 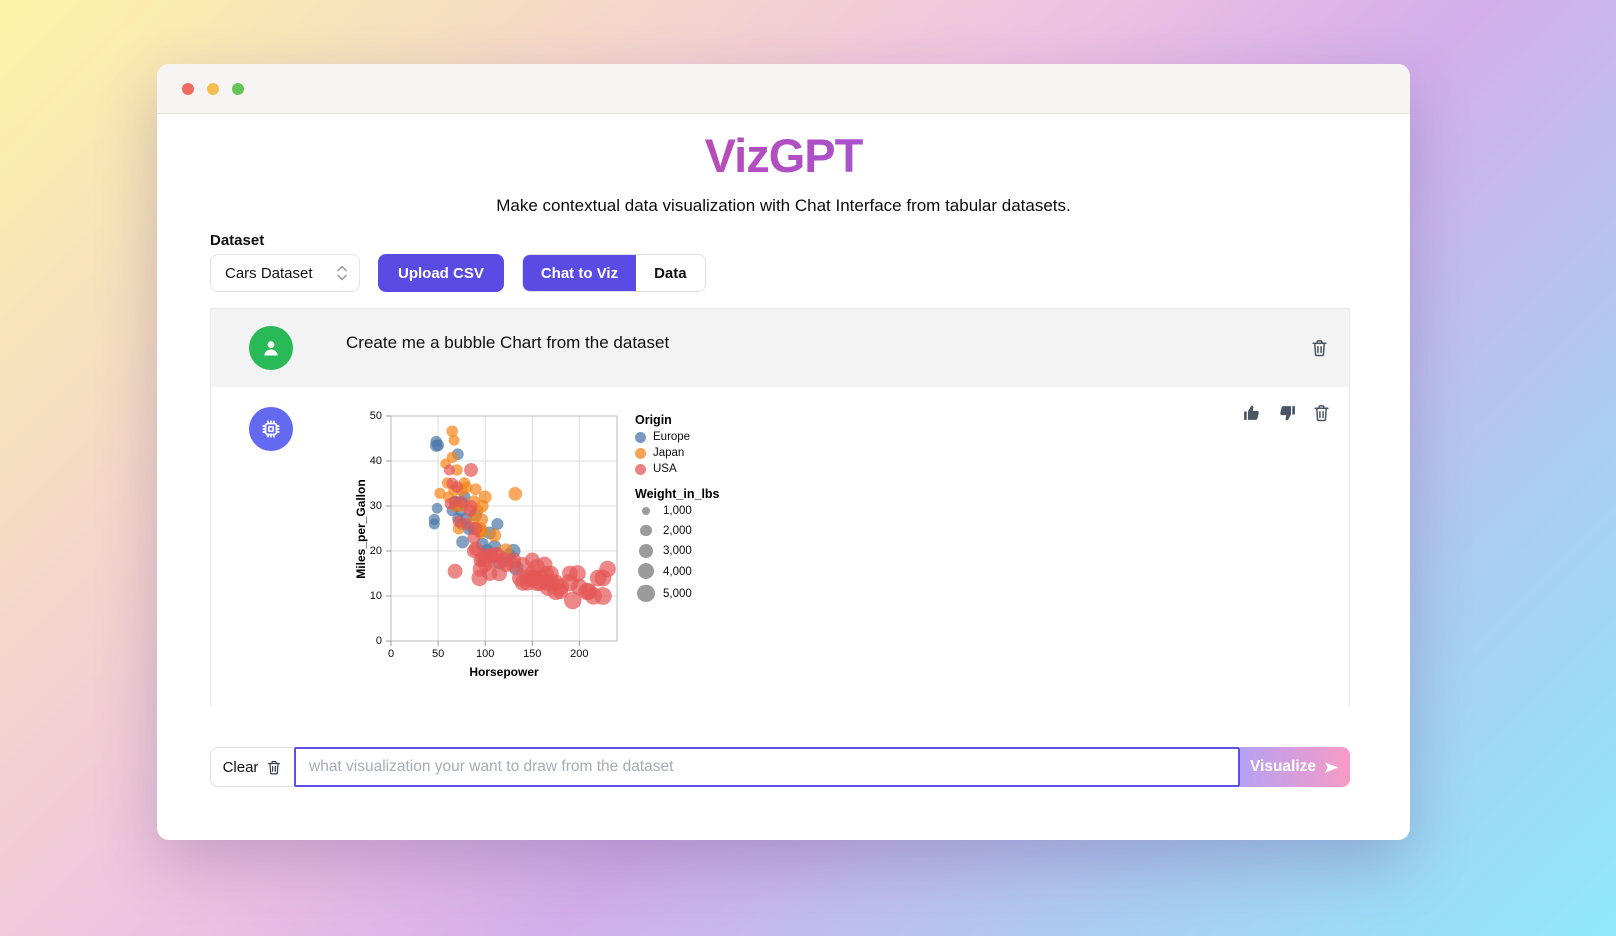 I want to click on legend-label: Japan, so click(x=669, y=453).